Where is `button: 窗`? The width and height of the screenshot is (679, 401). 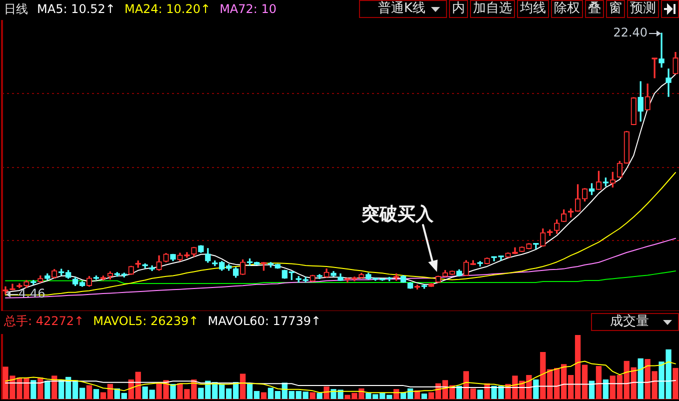
button: 窗 is located at coordinates (615, 9).